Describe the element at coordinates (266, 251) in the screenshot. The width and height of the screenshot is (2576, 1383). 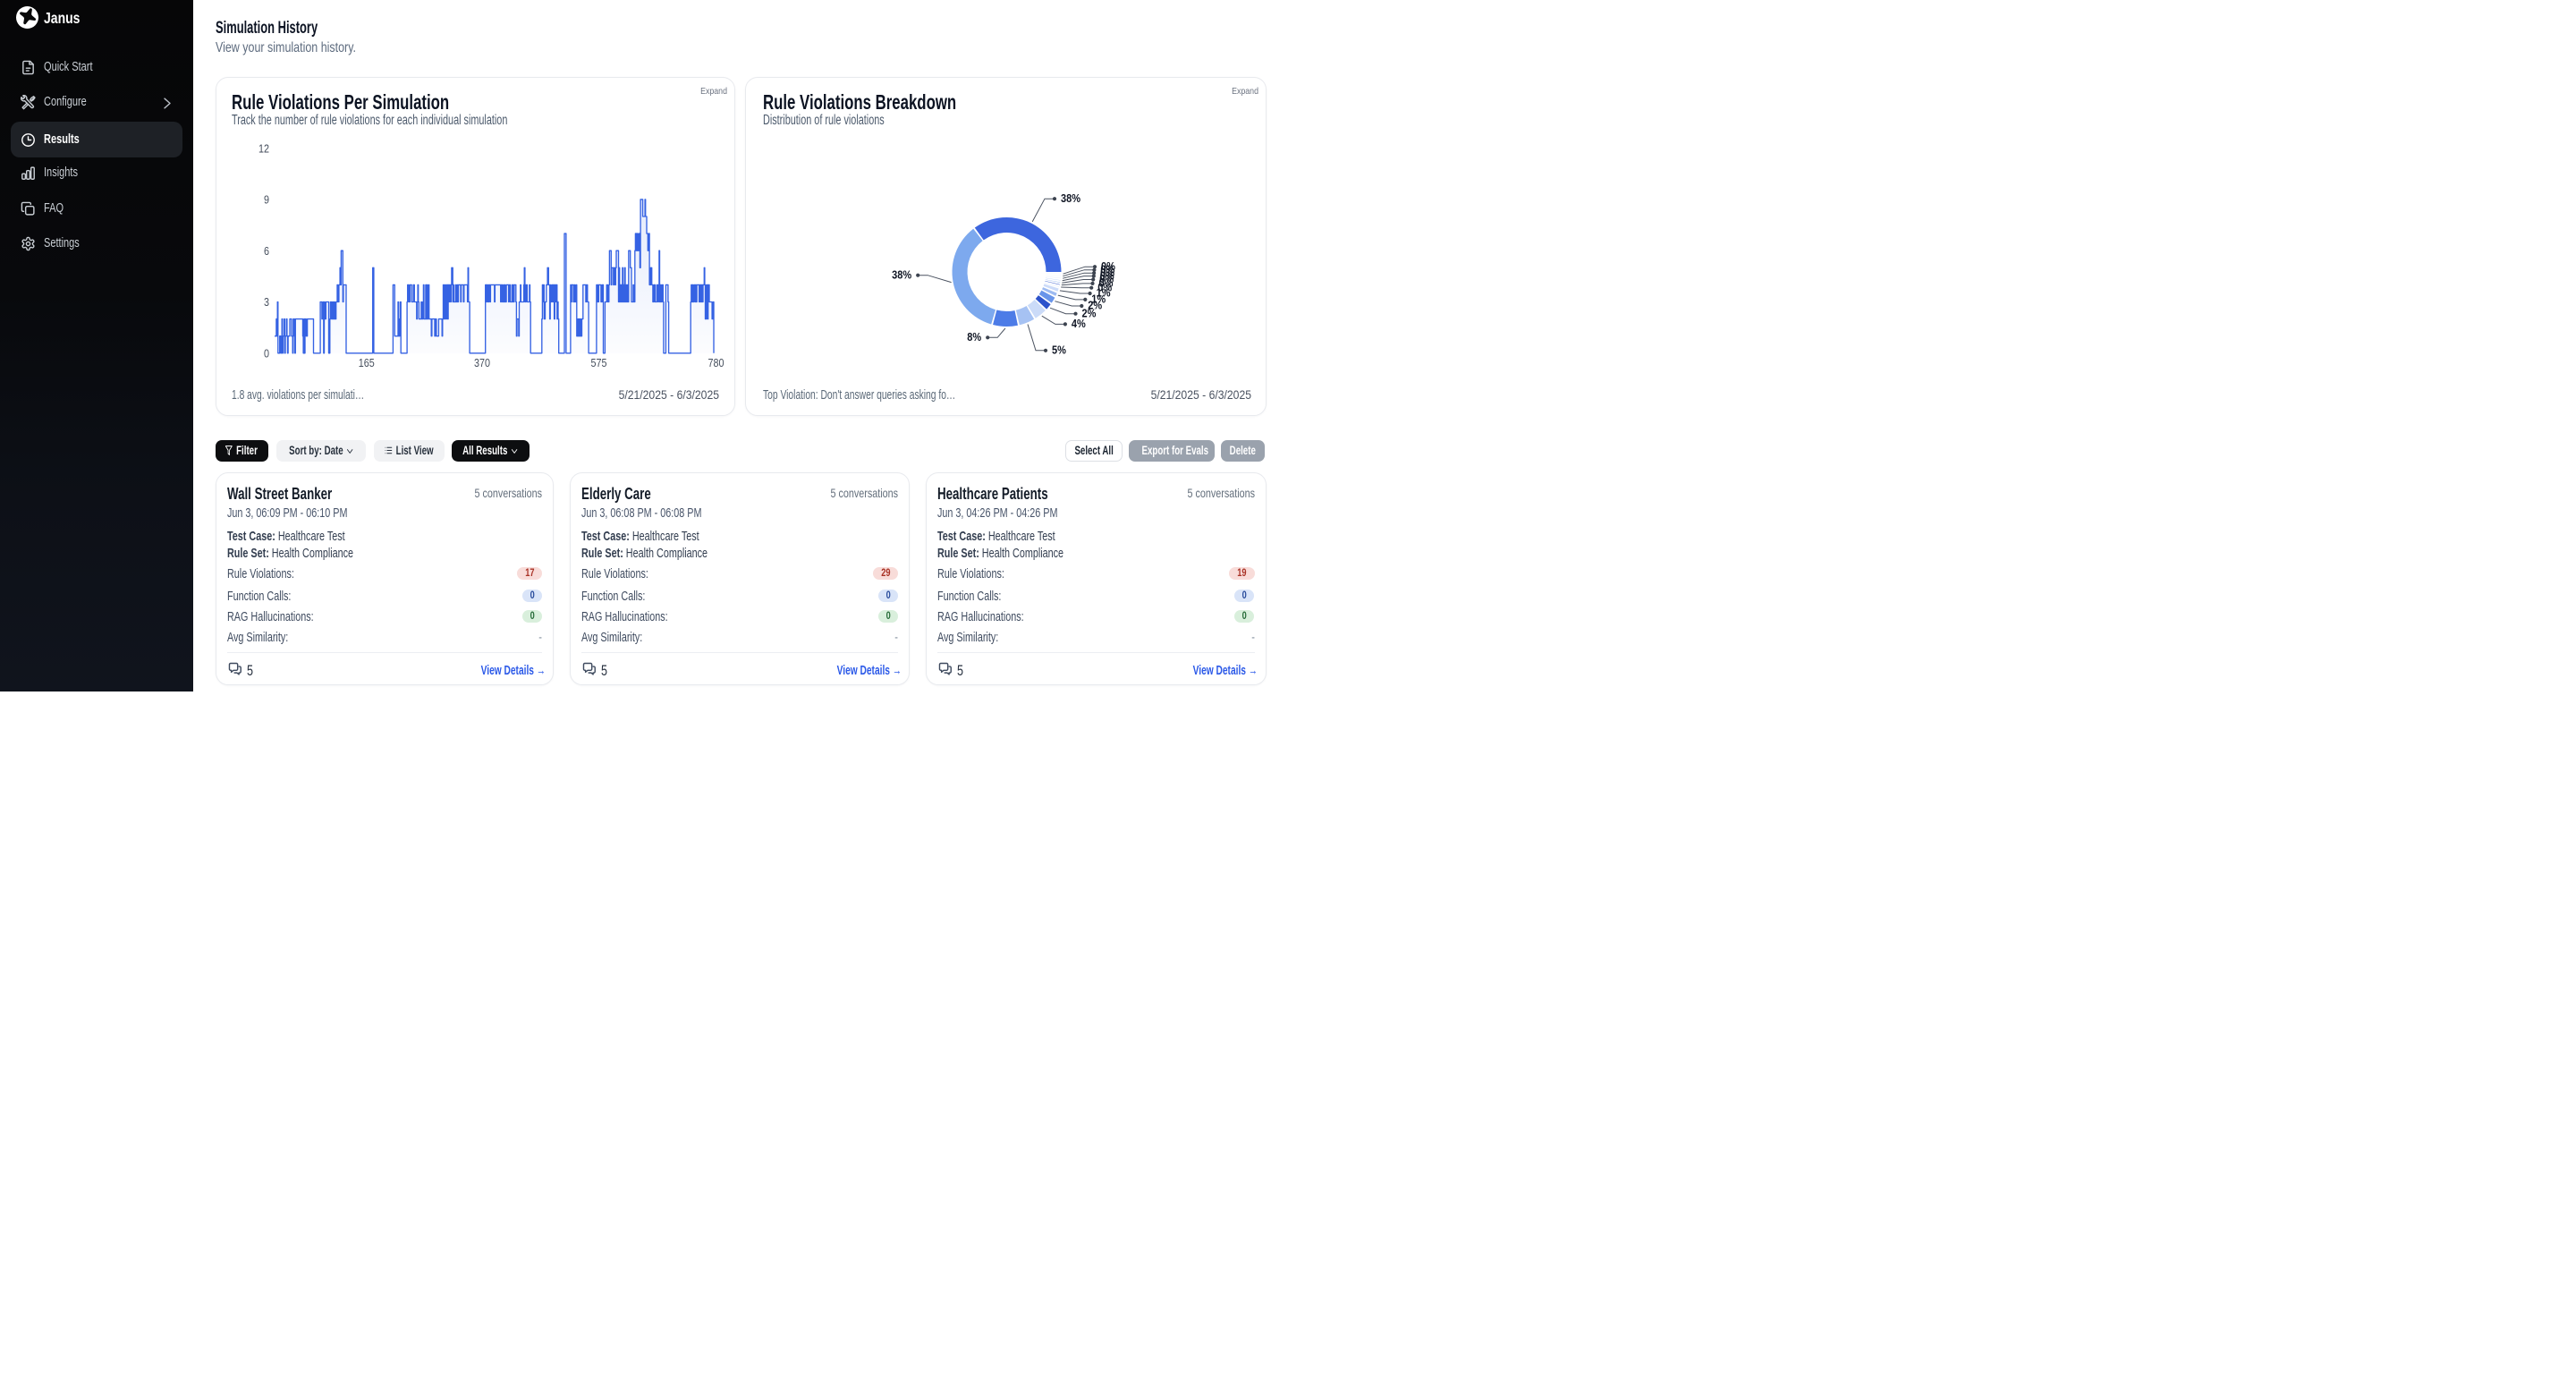
I see `svg-text: 6` at that location.